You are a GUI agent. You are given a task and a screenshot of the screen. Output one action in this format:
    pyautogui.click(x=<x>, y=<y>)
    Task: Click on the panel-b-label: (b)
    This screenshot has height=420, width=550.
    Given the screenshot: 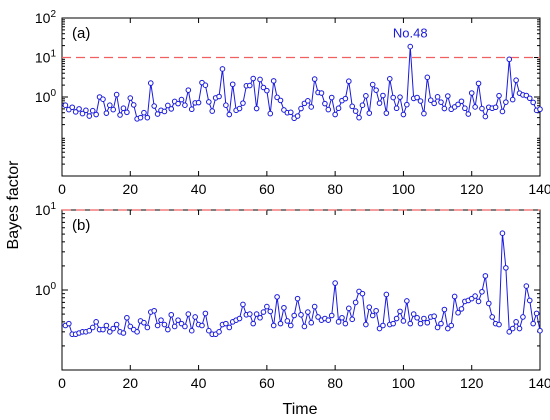 What is the action you would take?
    pyautogui.click(x=81, y=225)
    